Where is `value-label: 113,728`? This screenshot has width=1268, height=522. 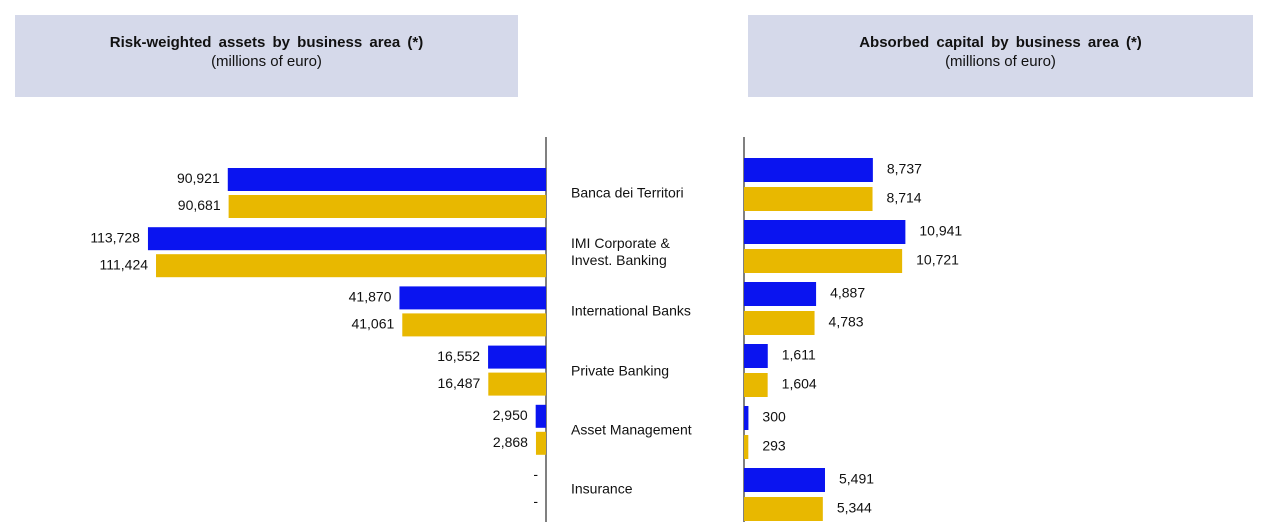
value-label: 113,728 is located at coordinates (115, 237).